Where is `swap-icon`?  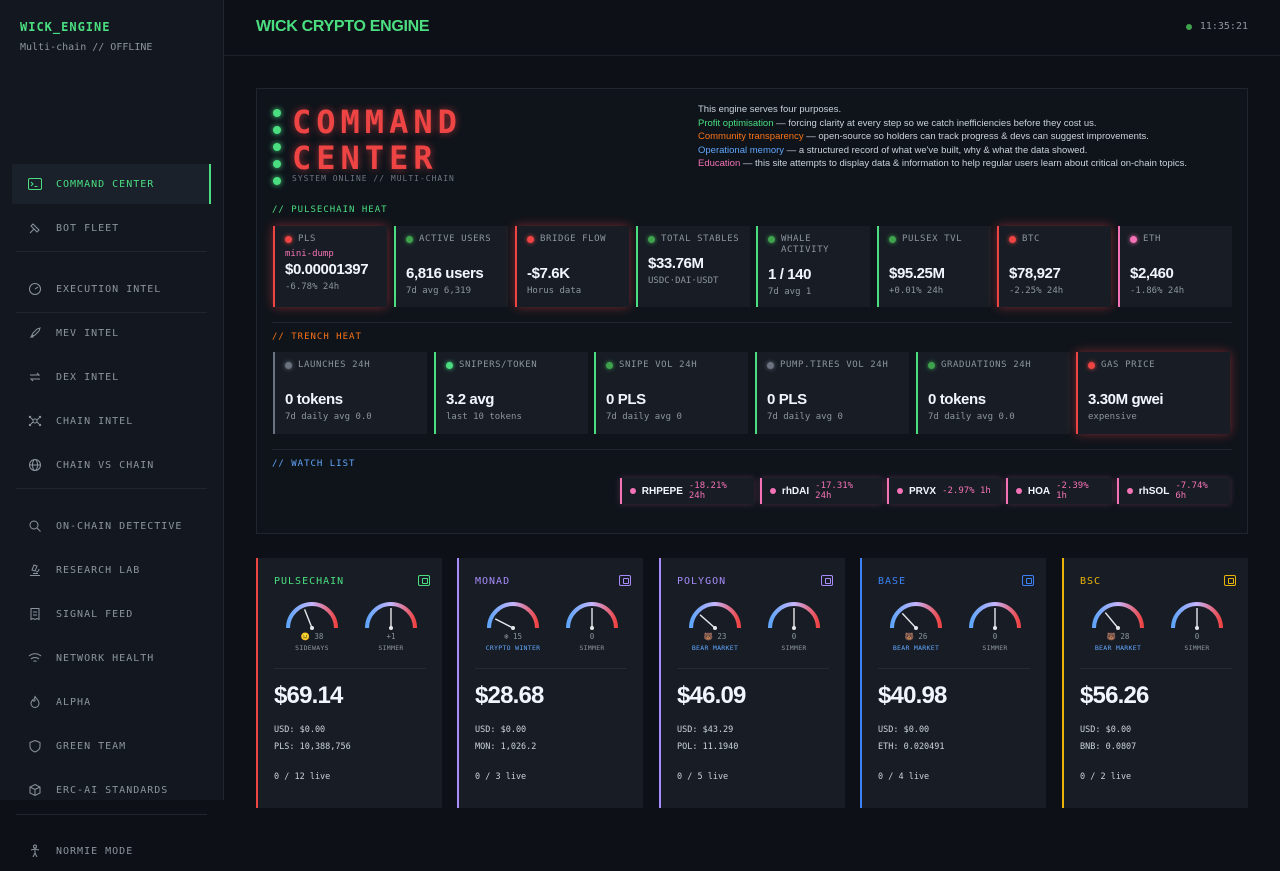 swap-icon is located at coordinates (35, 377).